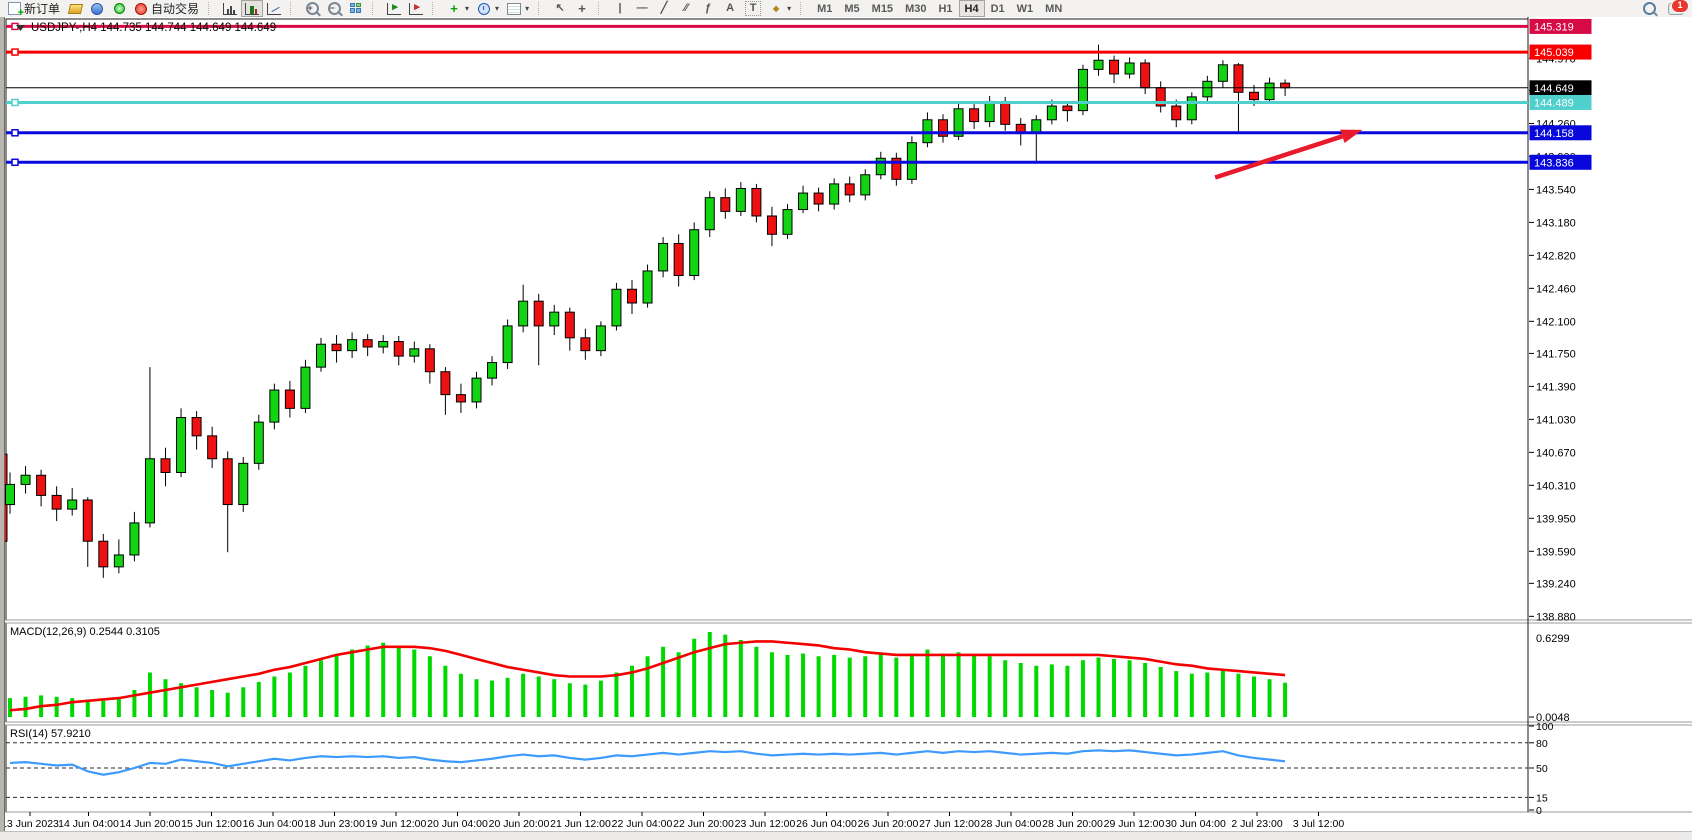 The height and width of the screenshot is (840, 1692). Describe the element at coordinates (230, 8) in the screenshot. I see `bar-chart-button` at that location.